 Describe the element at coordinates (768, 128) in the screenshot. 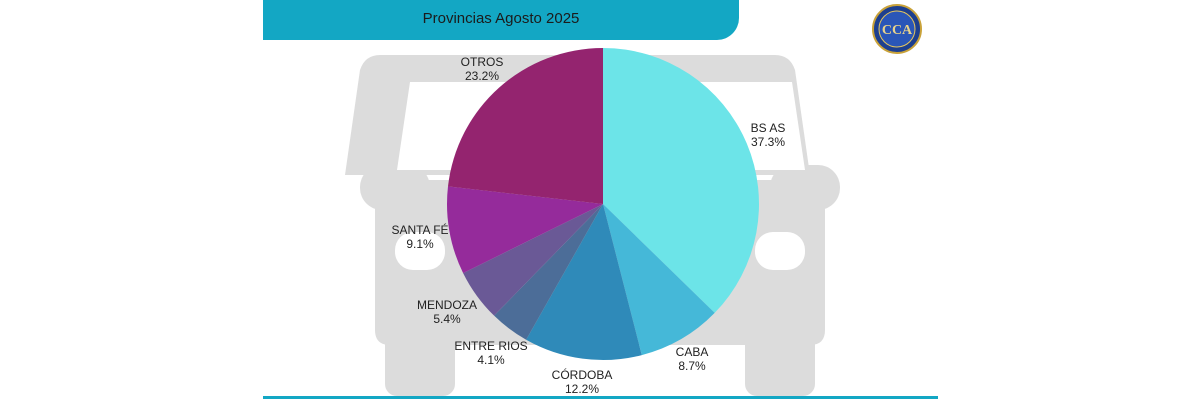

I see `slice-label: BS AS` at that location.